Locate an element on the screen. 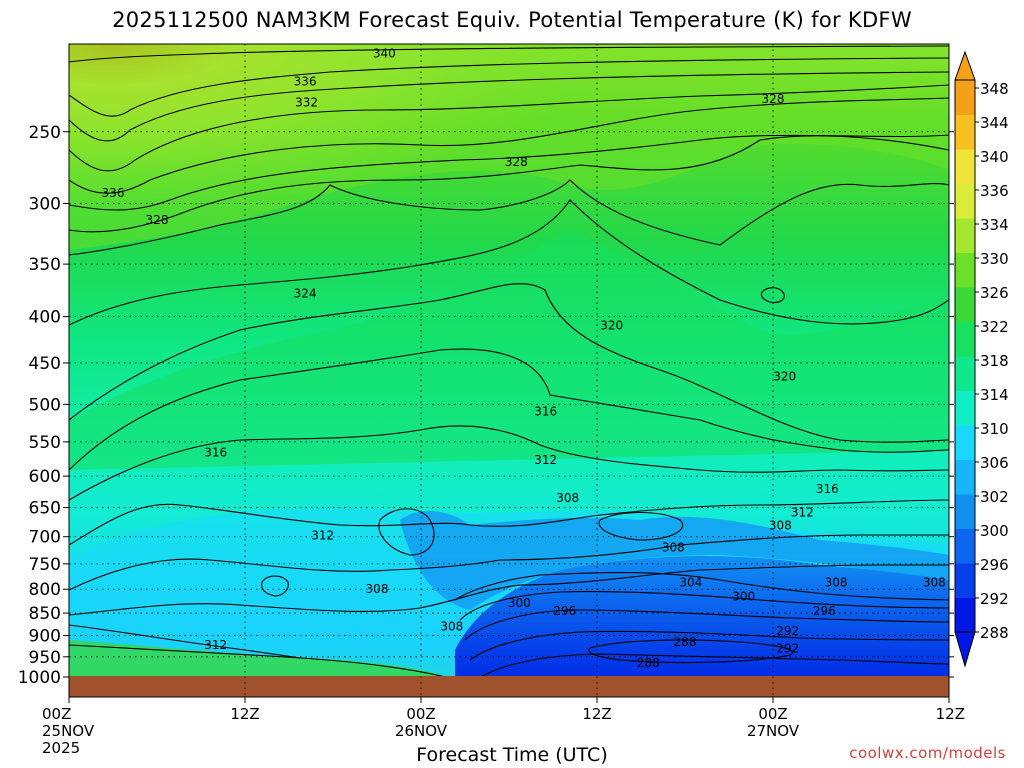 Image resolution: width=1024 pixels, height=768 pixels. colorbar-label: 330 is located at coordinates (994, 259).